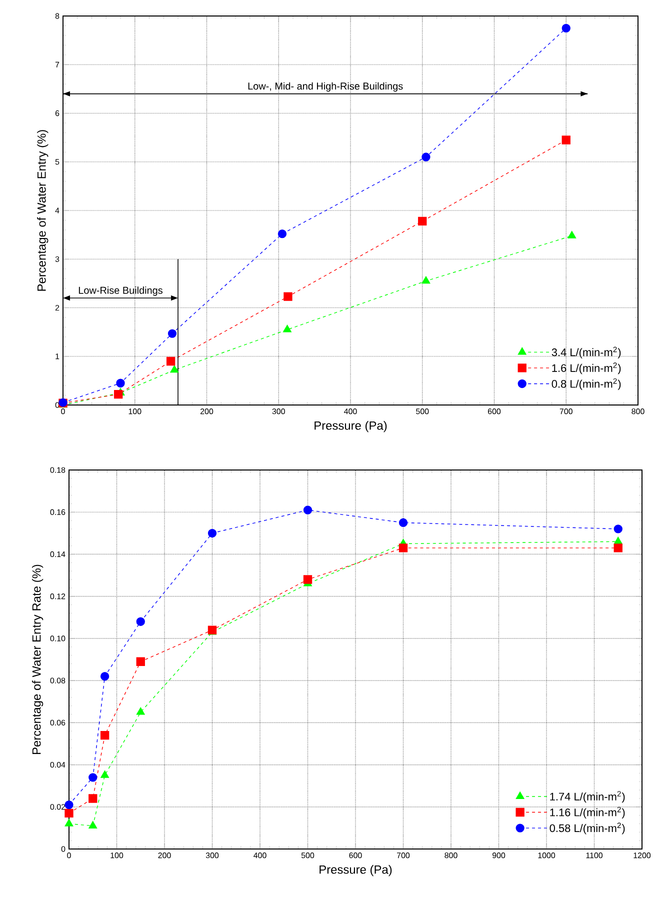  What do you see at coordinates (587, 812) in the screenshot?
I see `legend-label: 1.16 L/(min-m$^{2}$)` at bounding box center [587, 812].